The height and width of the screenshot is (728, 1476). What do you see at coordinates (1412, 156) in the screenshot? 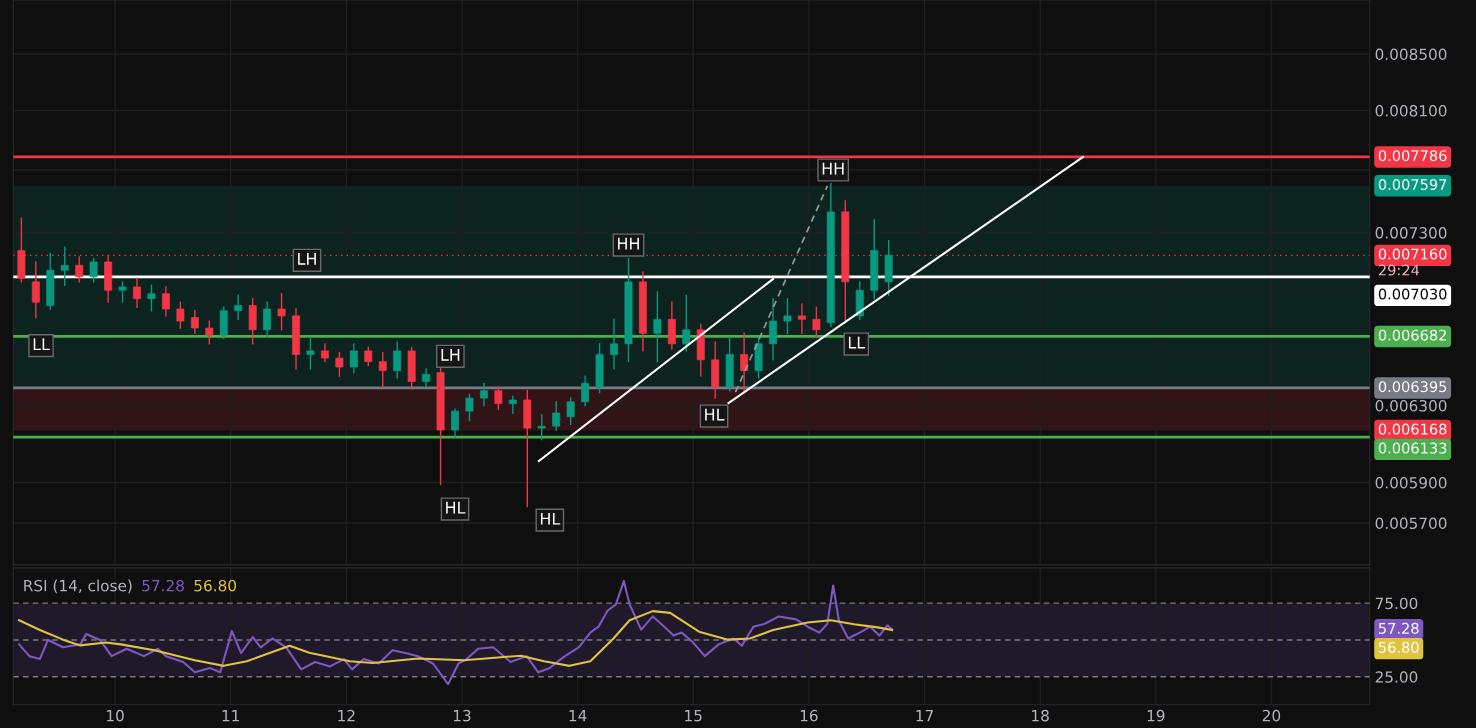
I see `ref-line-label: 0.007786` at bounding box center [1412, 156].